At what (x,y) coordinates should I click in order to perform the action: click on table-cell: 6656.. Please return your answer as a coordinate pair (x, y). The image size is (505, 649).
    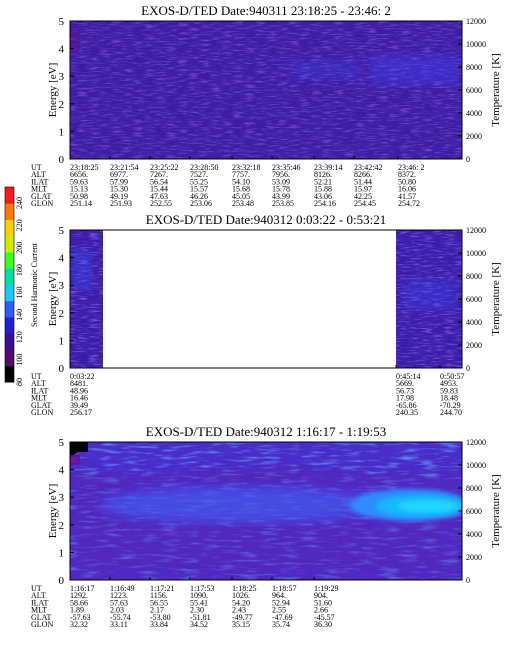
    Looking at the image, I should click on (79, 174).